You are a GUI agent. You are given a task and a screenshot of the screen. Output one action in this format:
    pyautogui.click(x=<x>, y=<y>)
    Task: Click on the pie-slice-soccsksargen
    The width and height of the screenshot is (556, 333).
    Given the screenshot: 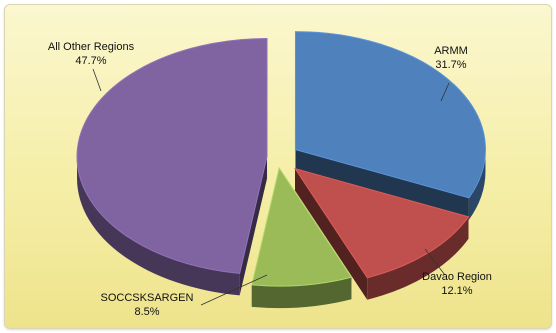 What is the action you would take?
    pyautogui.click(x=302, y=226)
    